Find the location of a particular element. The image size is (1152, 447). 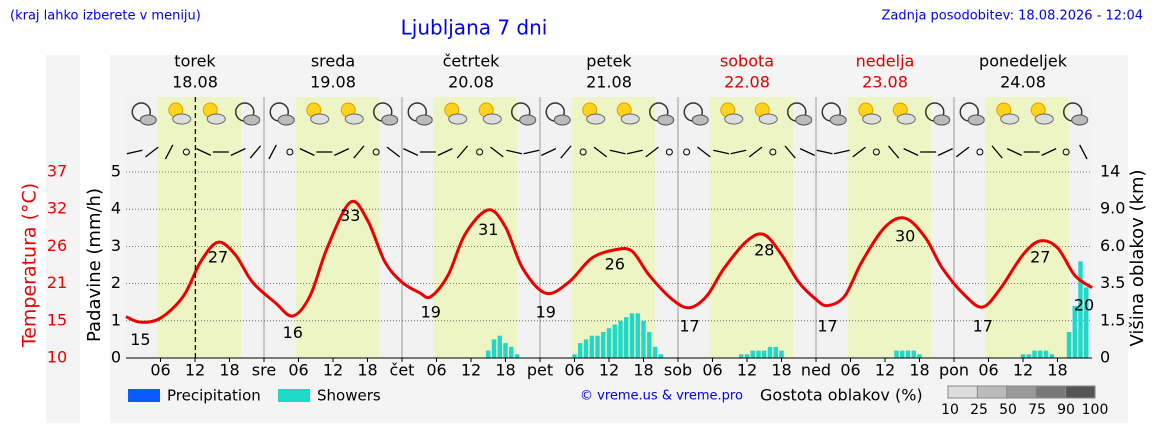

y2-tick-label: 9.0 is located at coordinates (1112, 208).